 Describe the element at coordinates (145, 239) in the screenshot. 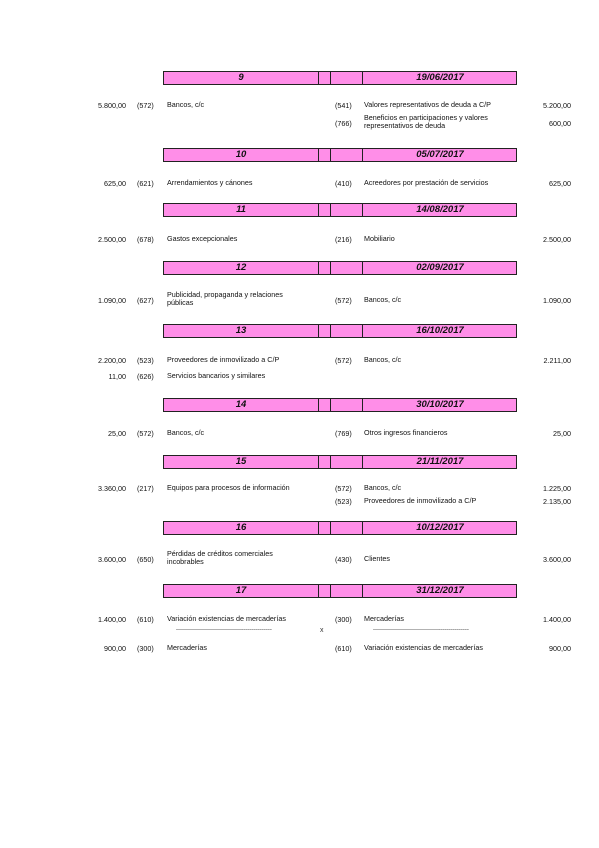

I see `debit-account-code: (678)` at that location.